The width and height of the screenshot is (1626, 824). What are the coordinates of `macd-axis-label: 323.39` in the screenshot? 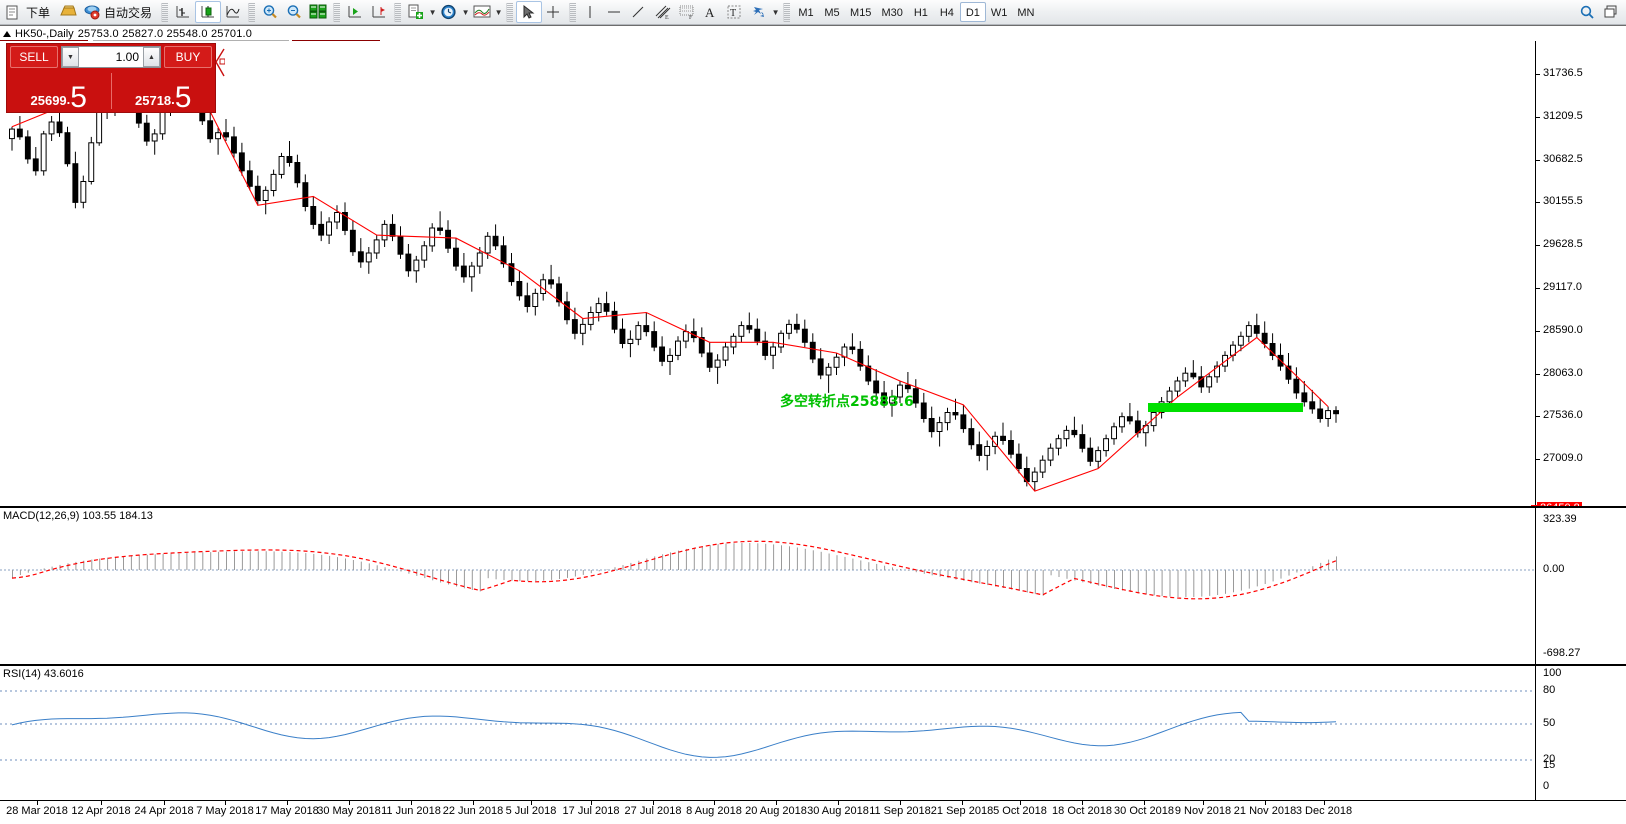 It's located at (1560, 519).